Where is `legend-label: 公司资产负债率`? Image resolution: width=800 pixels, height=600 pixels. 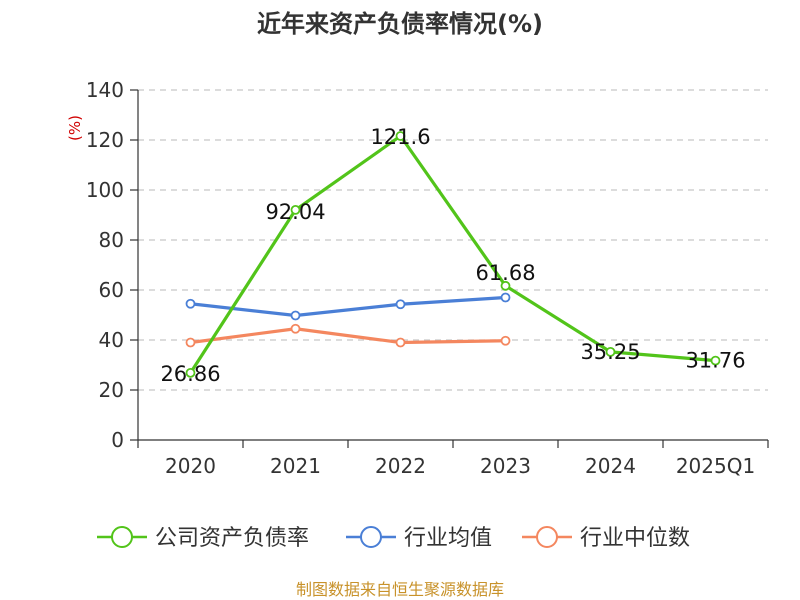 legend-label: 公司资产负债率 is located at coordinates (232, 538).